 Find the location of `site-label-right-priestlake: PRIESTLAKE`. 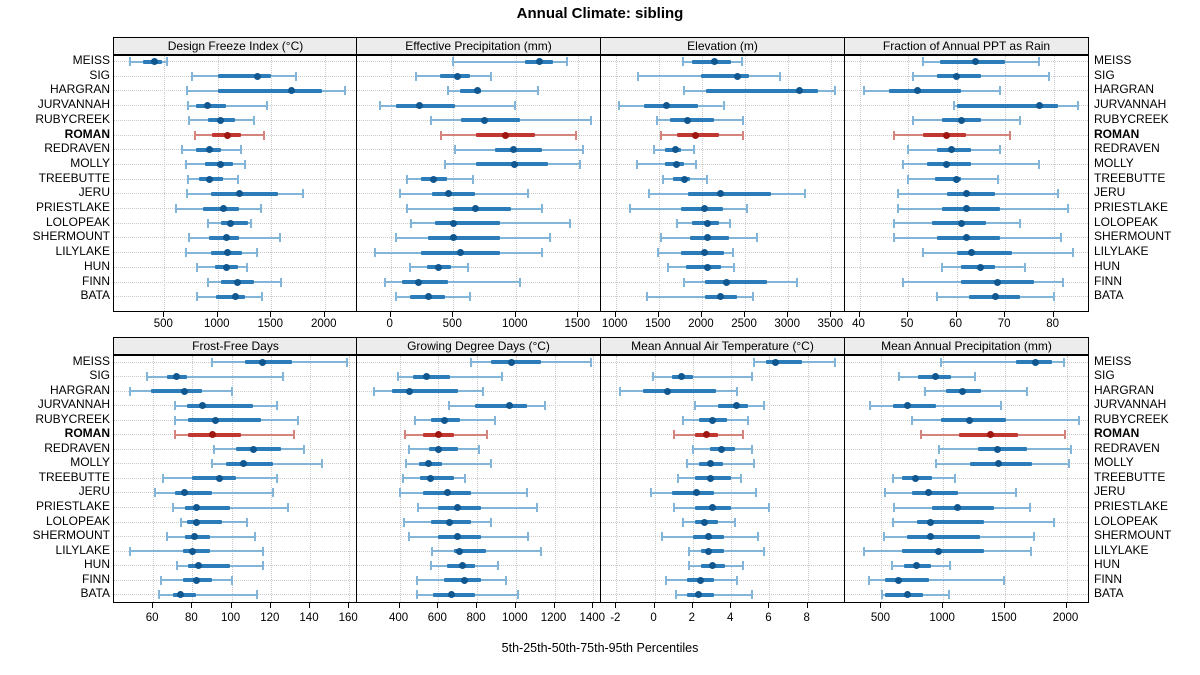

site-label-right-priestlake: PRIESTLAKE is located at coordinates (1131, 207).